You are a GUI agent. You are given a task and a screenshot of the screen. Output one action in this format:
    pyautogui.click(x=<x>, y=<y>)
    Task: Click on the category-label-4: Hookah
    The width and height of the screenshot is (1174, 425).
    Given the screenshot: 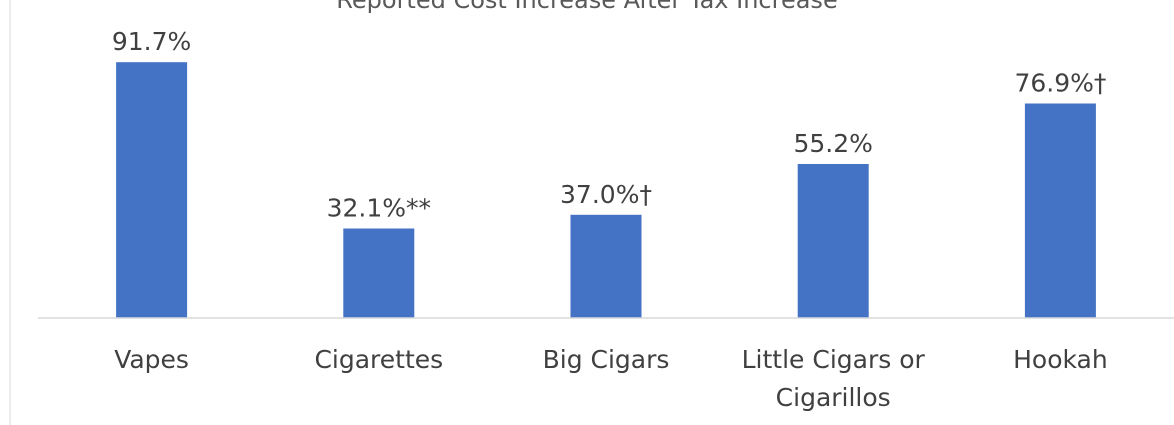 What is the action you would take?
    pyautogui.click(x=1060, y=359)
    